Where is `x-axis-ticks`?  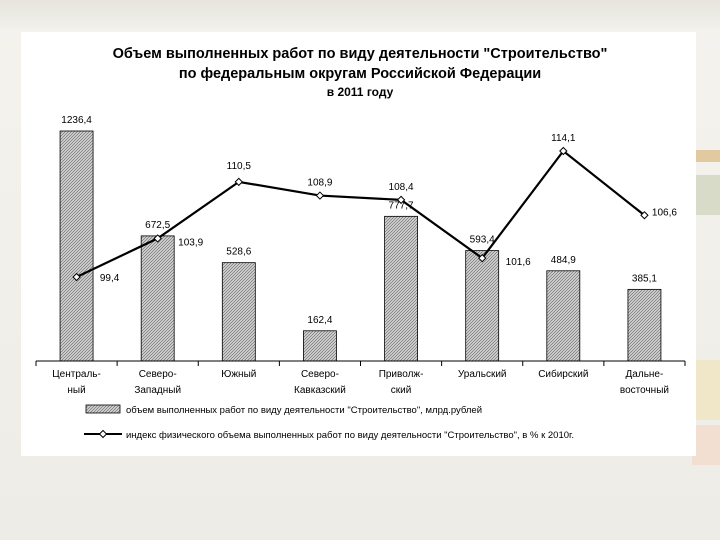
x-axis-ticks is located at coordinates (360, 363).